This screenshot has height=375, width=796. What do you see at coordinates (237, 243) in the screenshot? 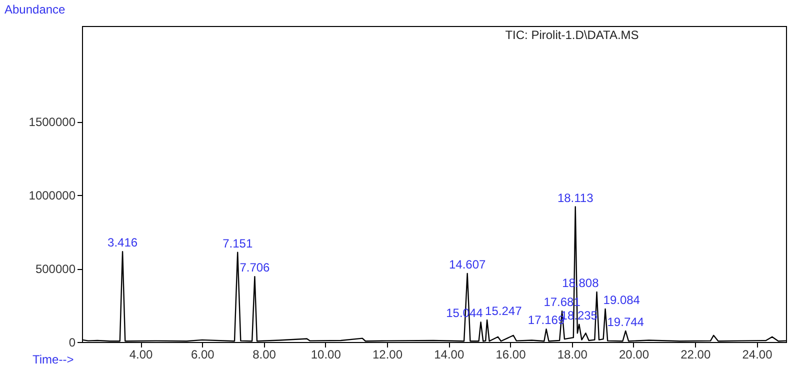
I see `annotation: 7.151` at bounding box center [237, 243].